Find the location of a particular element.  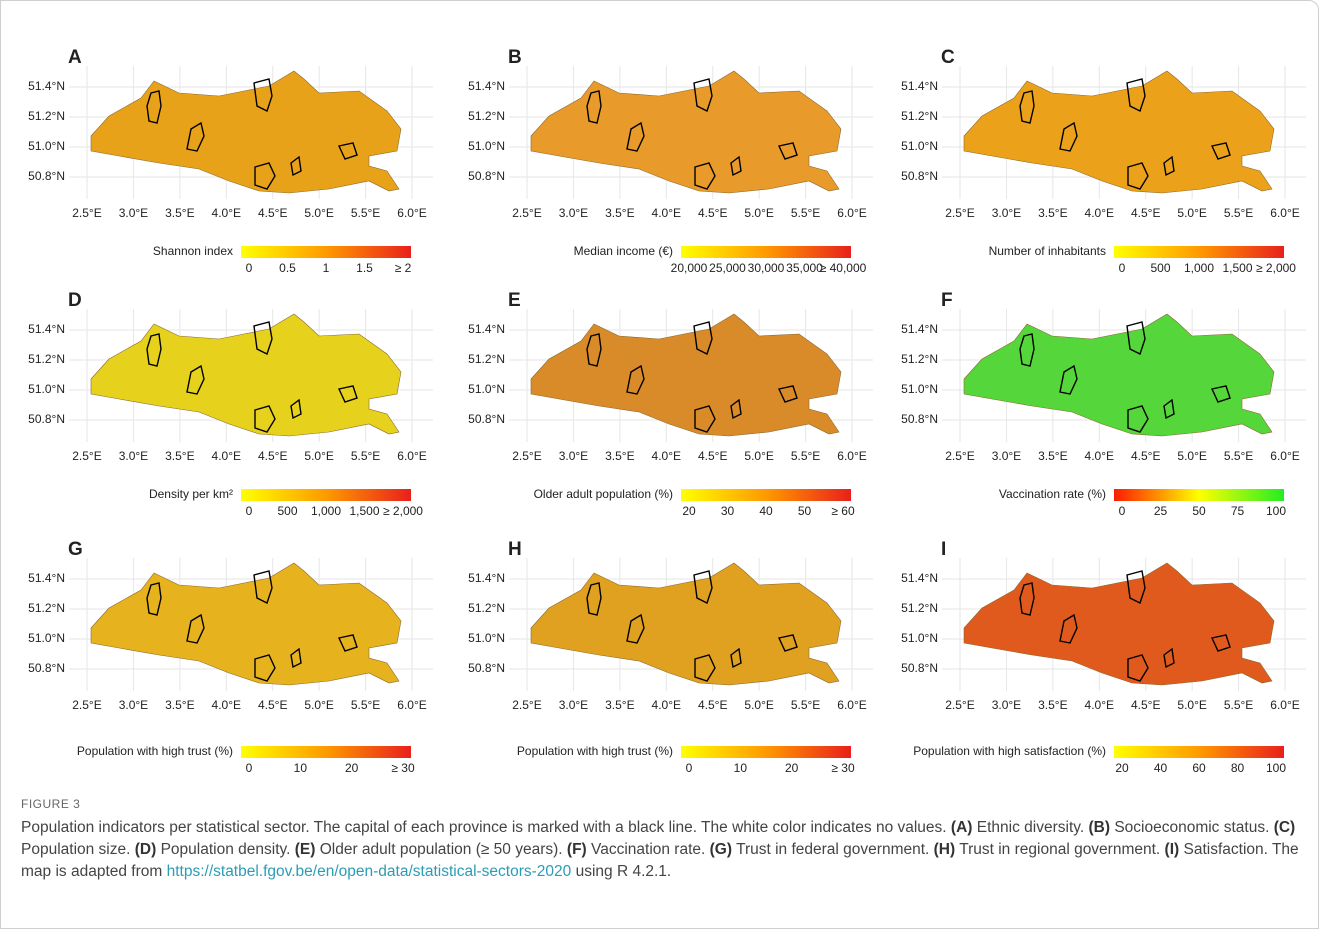

legend-tick: 1,500 is located at coordinates (364, 511).